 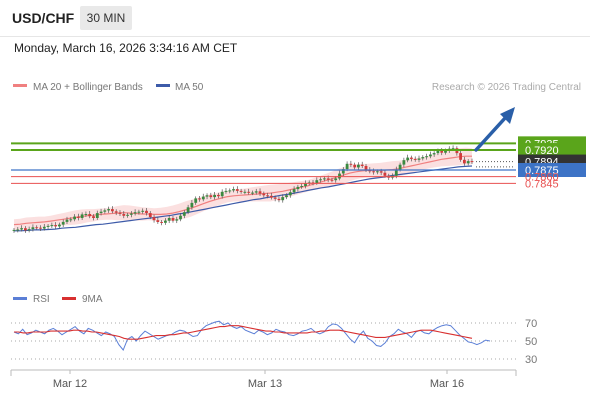 I want to click on ma20-legend-swatch, so click(x=20, y=85).